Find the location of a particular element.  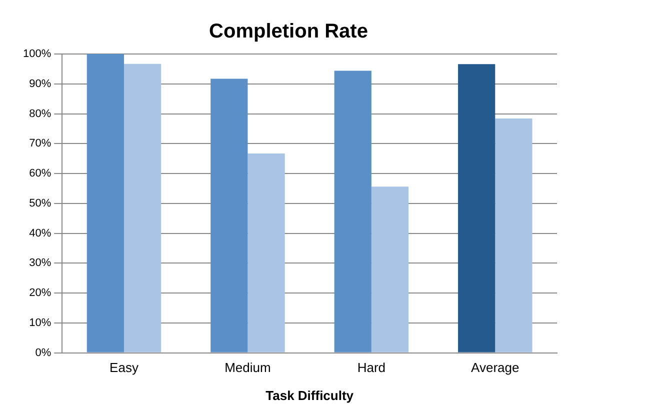

x-tick-label: Easy is located at coordinates (124, 368).